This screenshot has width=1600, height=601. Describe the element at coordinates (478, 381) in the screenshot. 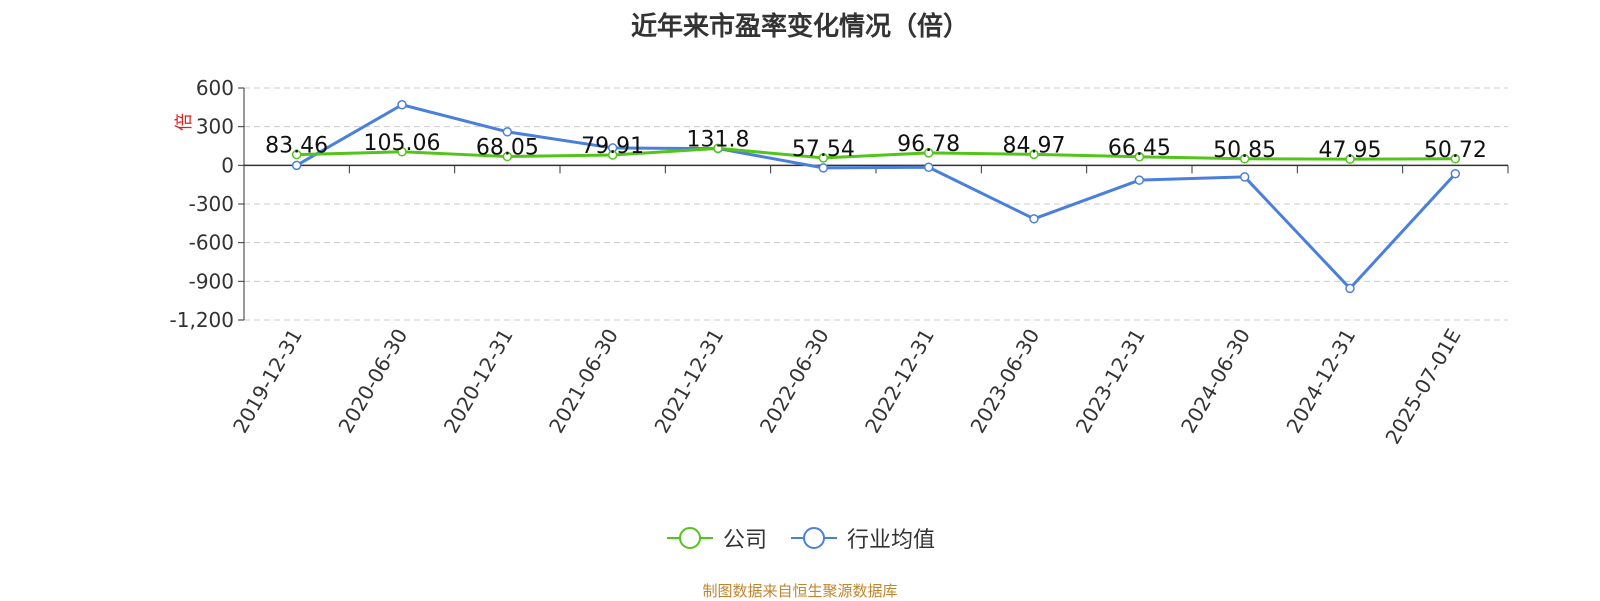

I see `x-tick-label: 2020-12-31` at that location.